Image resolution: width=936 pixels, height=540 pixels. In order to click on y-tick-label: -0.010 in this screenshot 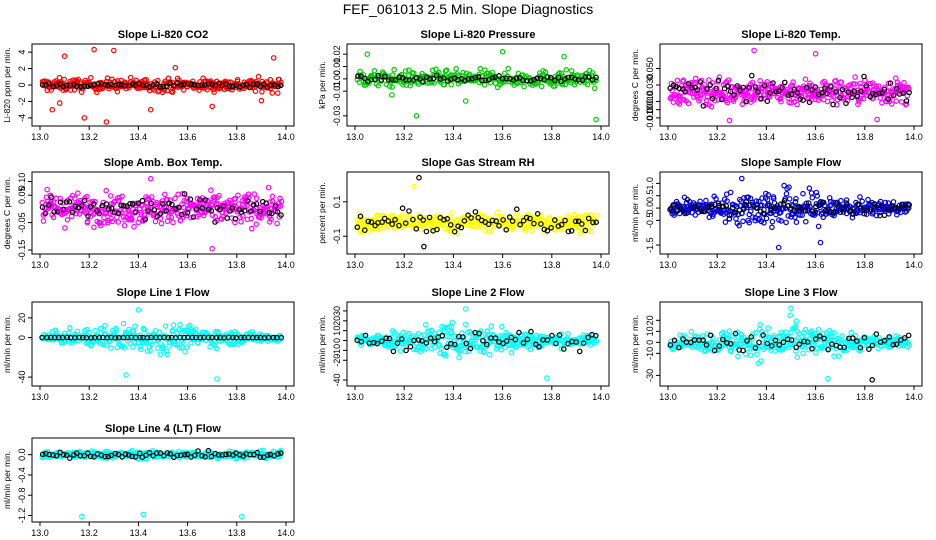, I will do `click(650, 118)`.